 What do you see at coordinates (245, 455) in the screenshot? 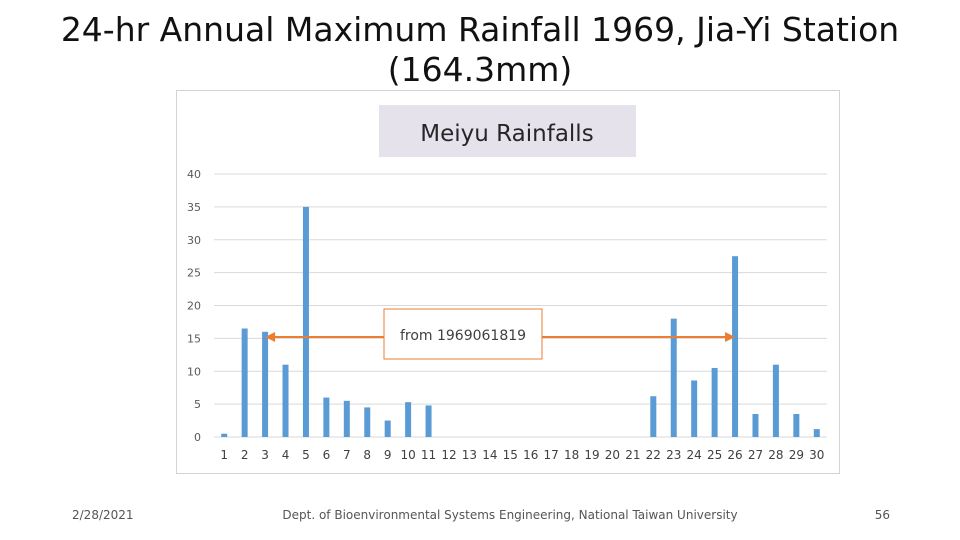
I see `x-tick-label-2: 2` at bounding box center [245, 455].